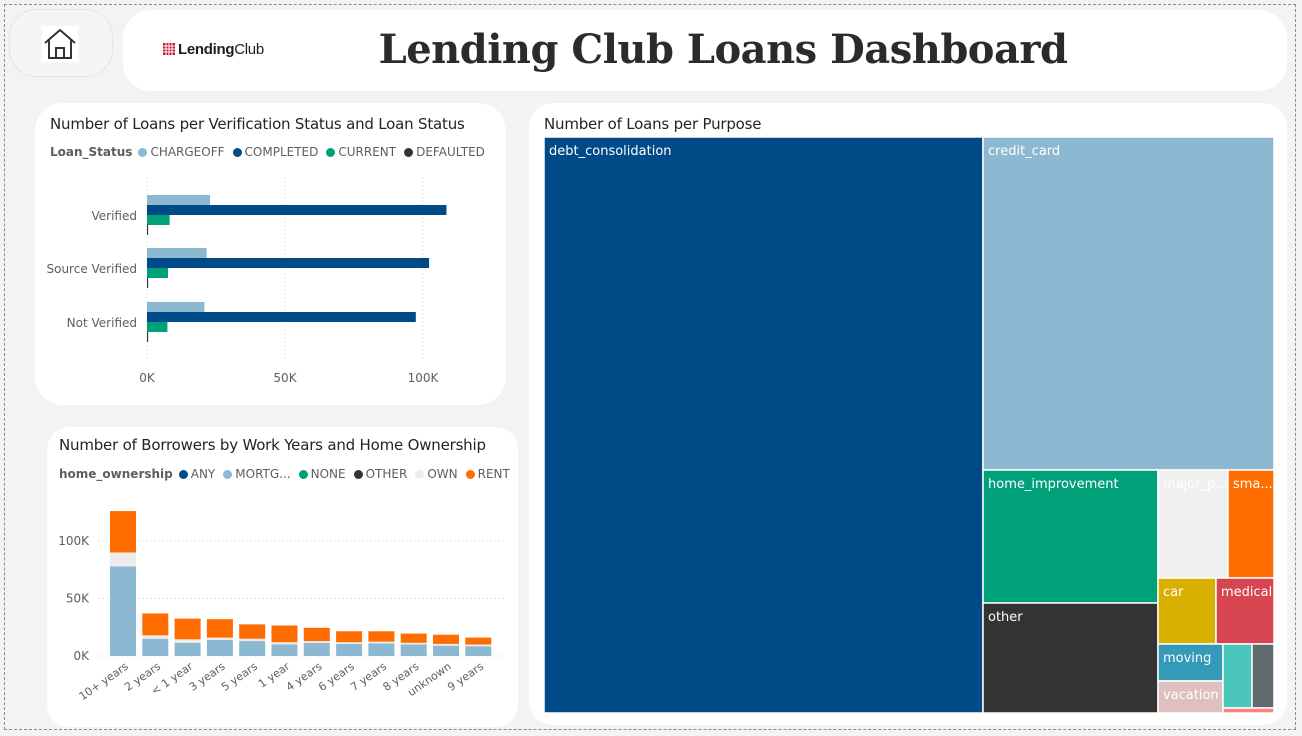  What do you see at coordinates (297, 210) in the screenshot?
I see `bar-completed-verified` at bounding box center [297, 210].